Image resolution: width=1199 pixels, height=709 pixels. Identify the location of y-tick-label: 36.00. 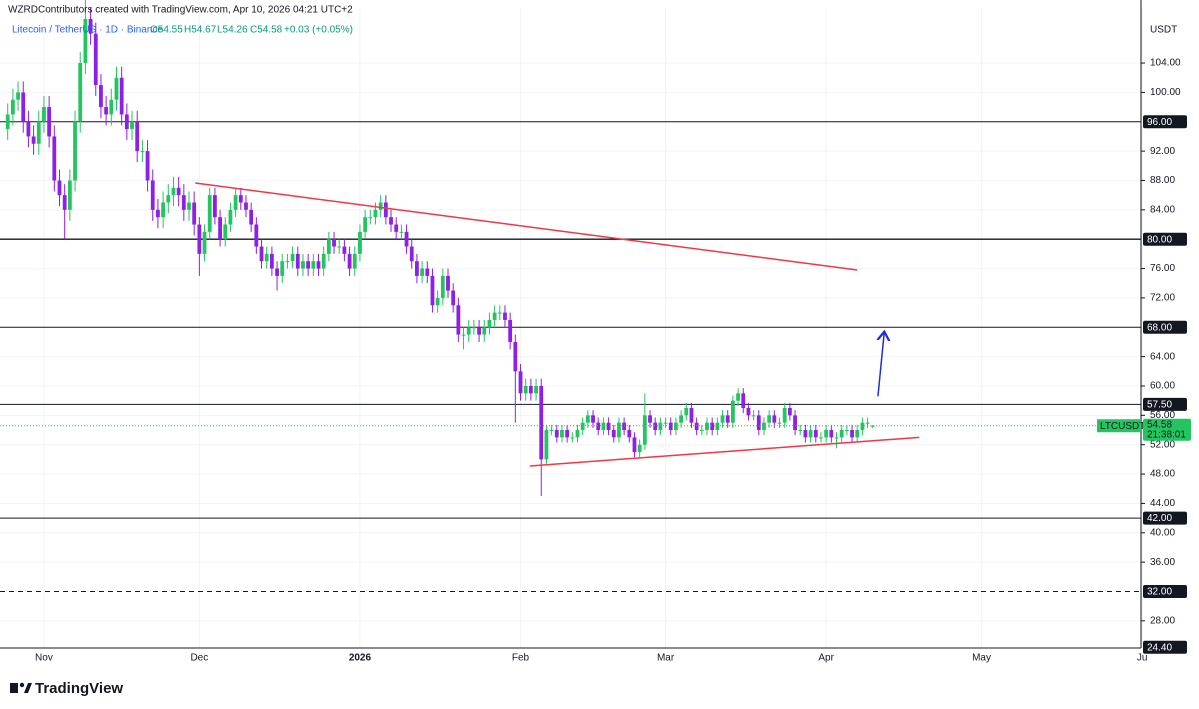
(1162, 562).